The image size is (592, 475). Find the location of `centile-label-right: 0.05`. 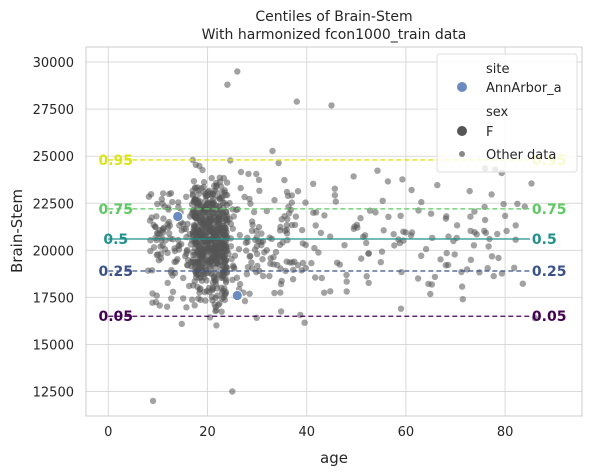

centile-label-right: 0.05 is located at coordinates (549, 317).